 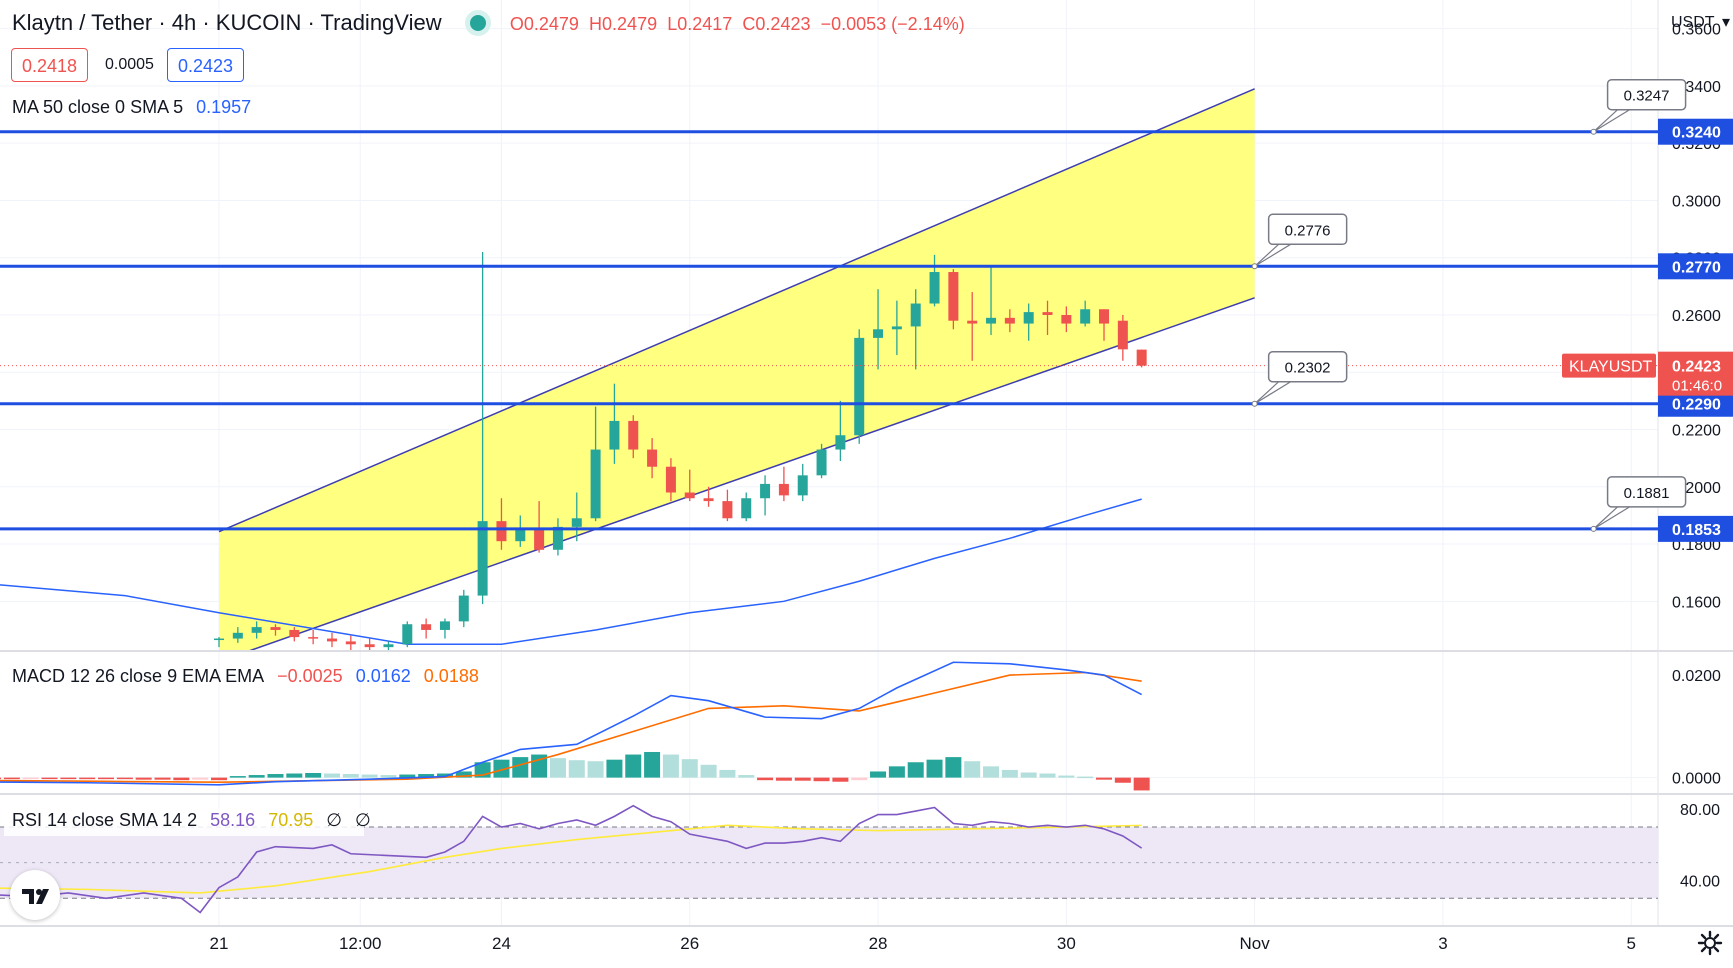 What do you see at coordinates (1710, 943) in the screenshot?
I see `gear-icon` at bounding box center [1710, 943].